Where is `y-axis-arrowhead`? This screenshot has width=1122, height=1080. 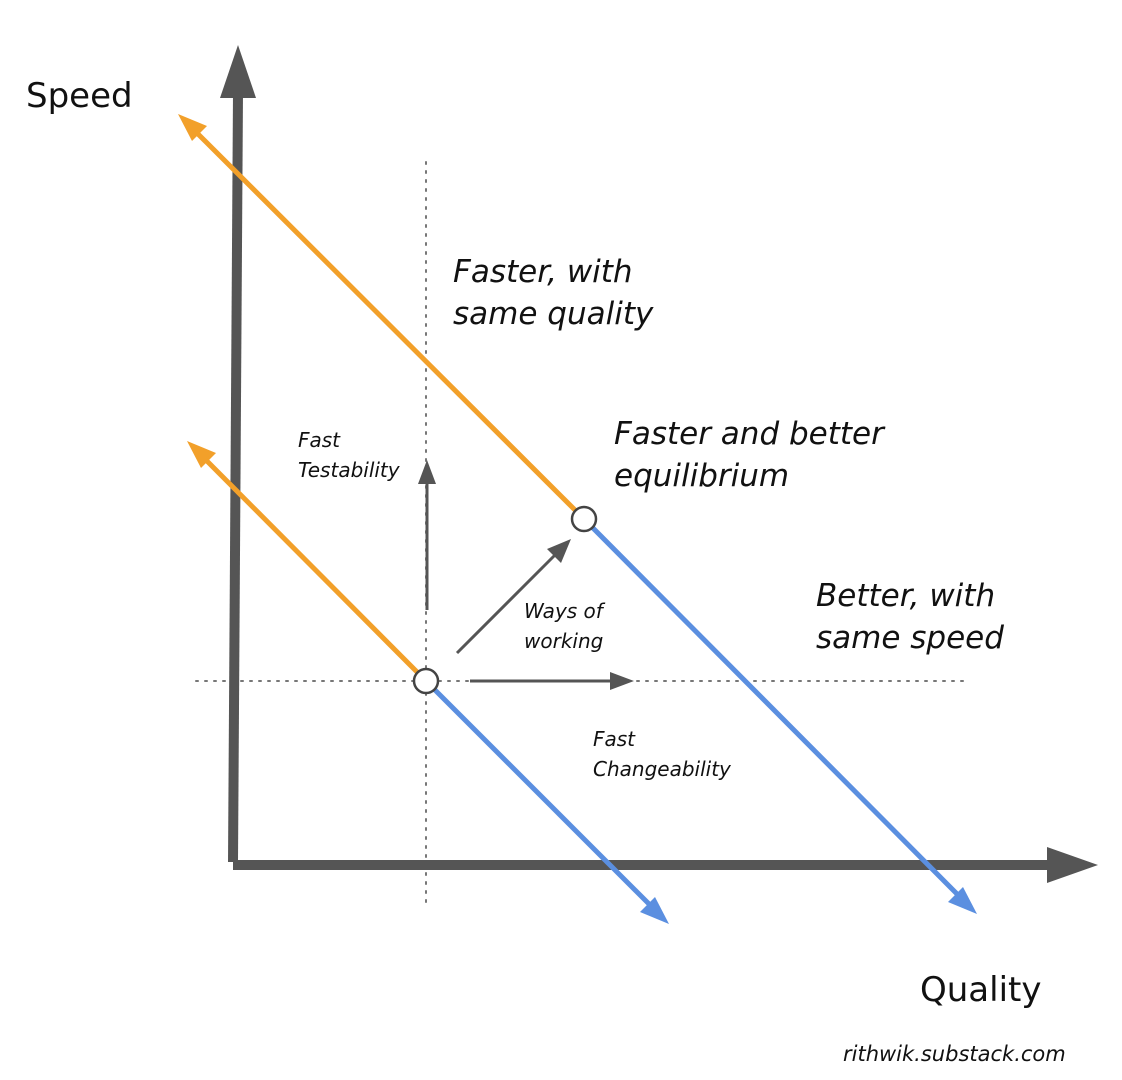
y-axis-arrowhead is located at coordinates (238, 71).